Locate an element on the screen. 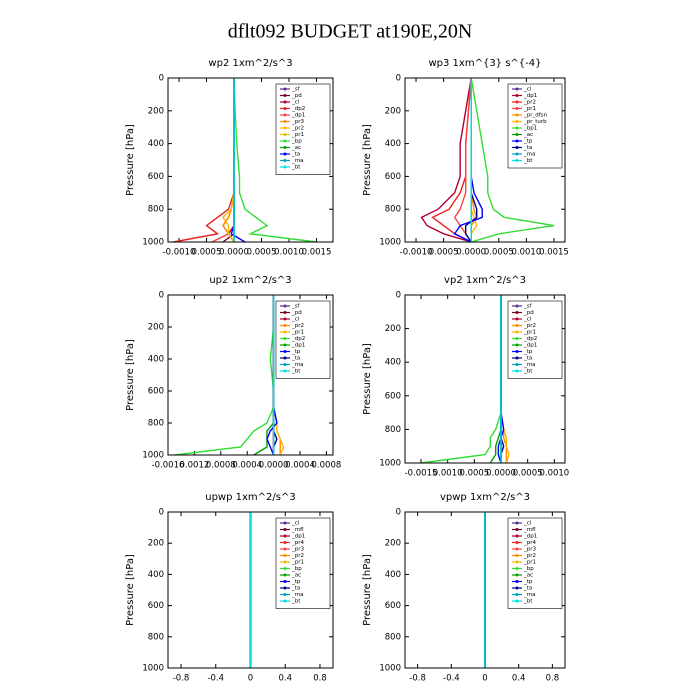 This screenshot has height=700, width=700. legend-label: _pr_turb is located at coordinates (535, 122).